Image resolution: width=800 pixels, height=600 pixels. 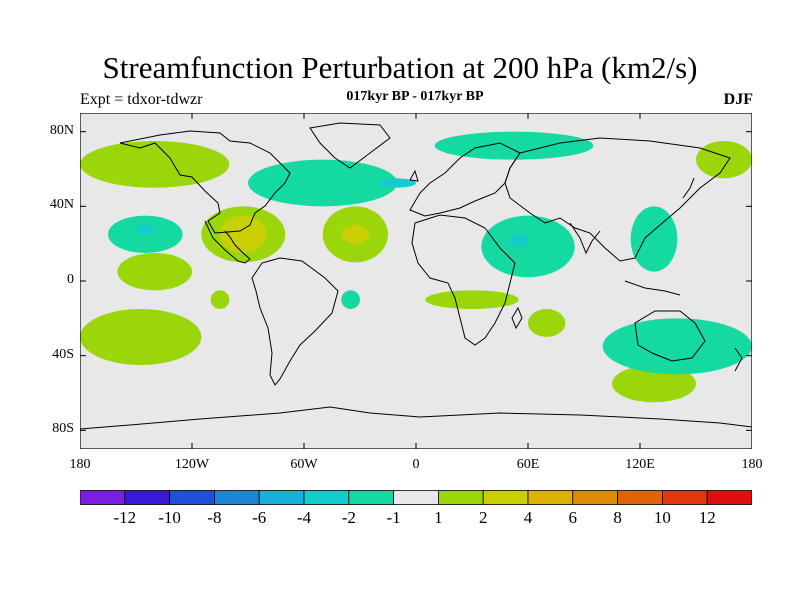 I want to click on lon-tick-label: 120W, so click(x=192, y=464).